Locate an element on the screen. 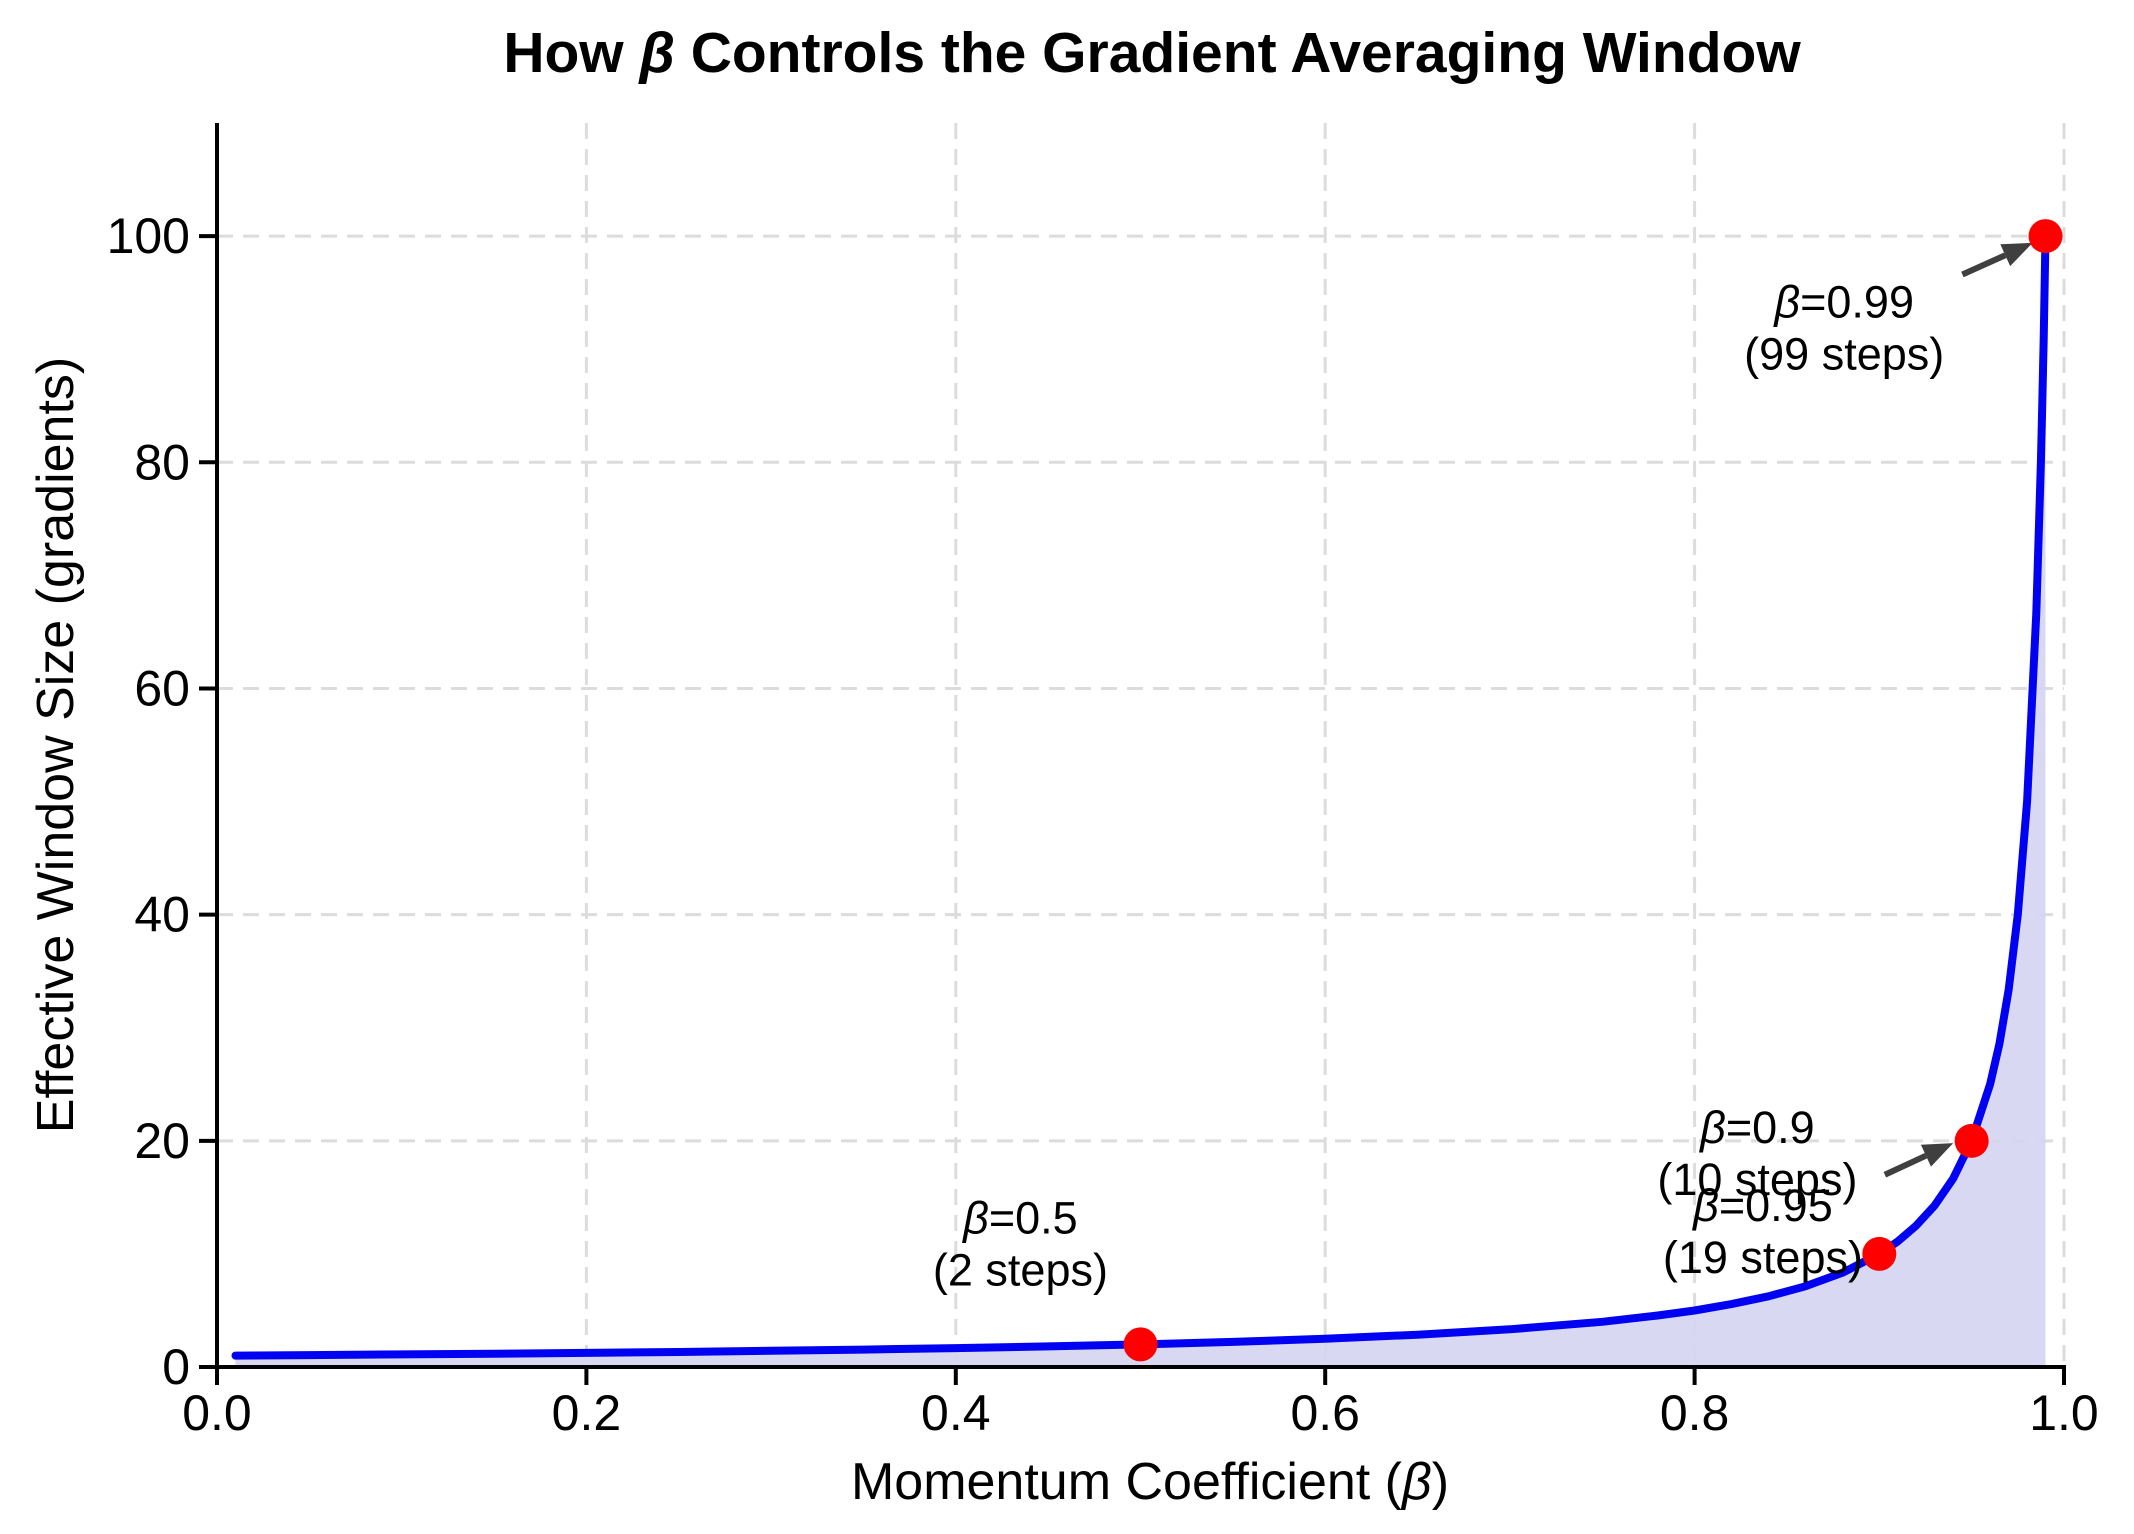  y-axis-label-text: Effective Window Size (gradients) is located at coordinates (56, 745).